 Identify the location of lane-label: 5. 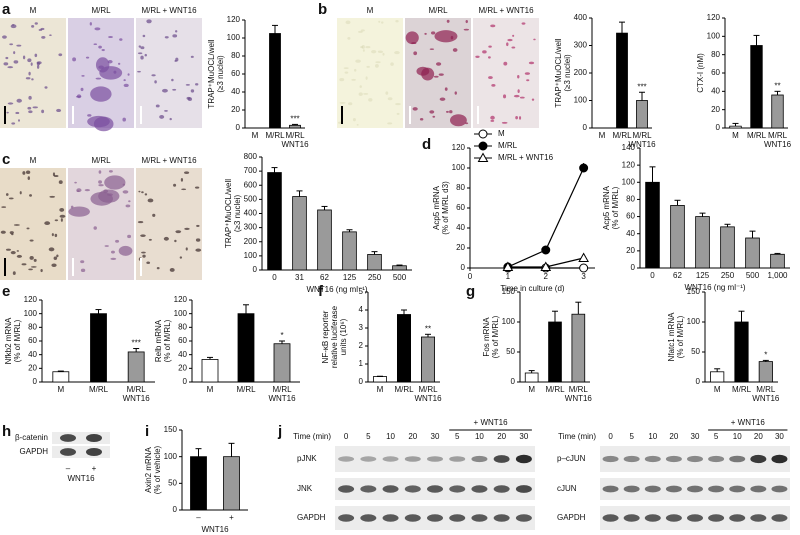
(631, 436).